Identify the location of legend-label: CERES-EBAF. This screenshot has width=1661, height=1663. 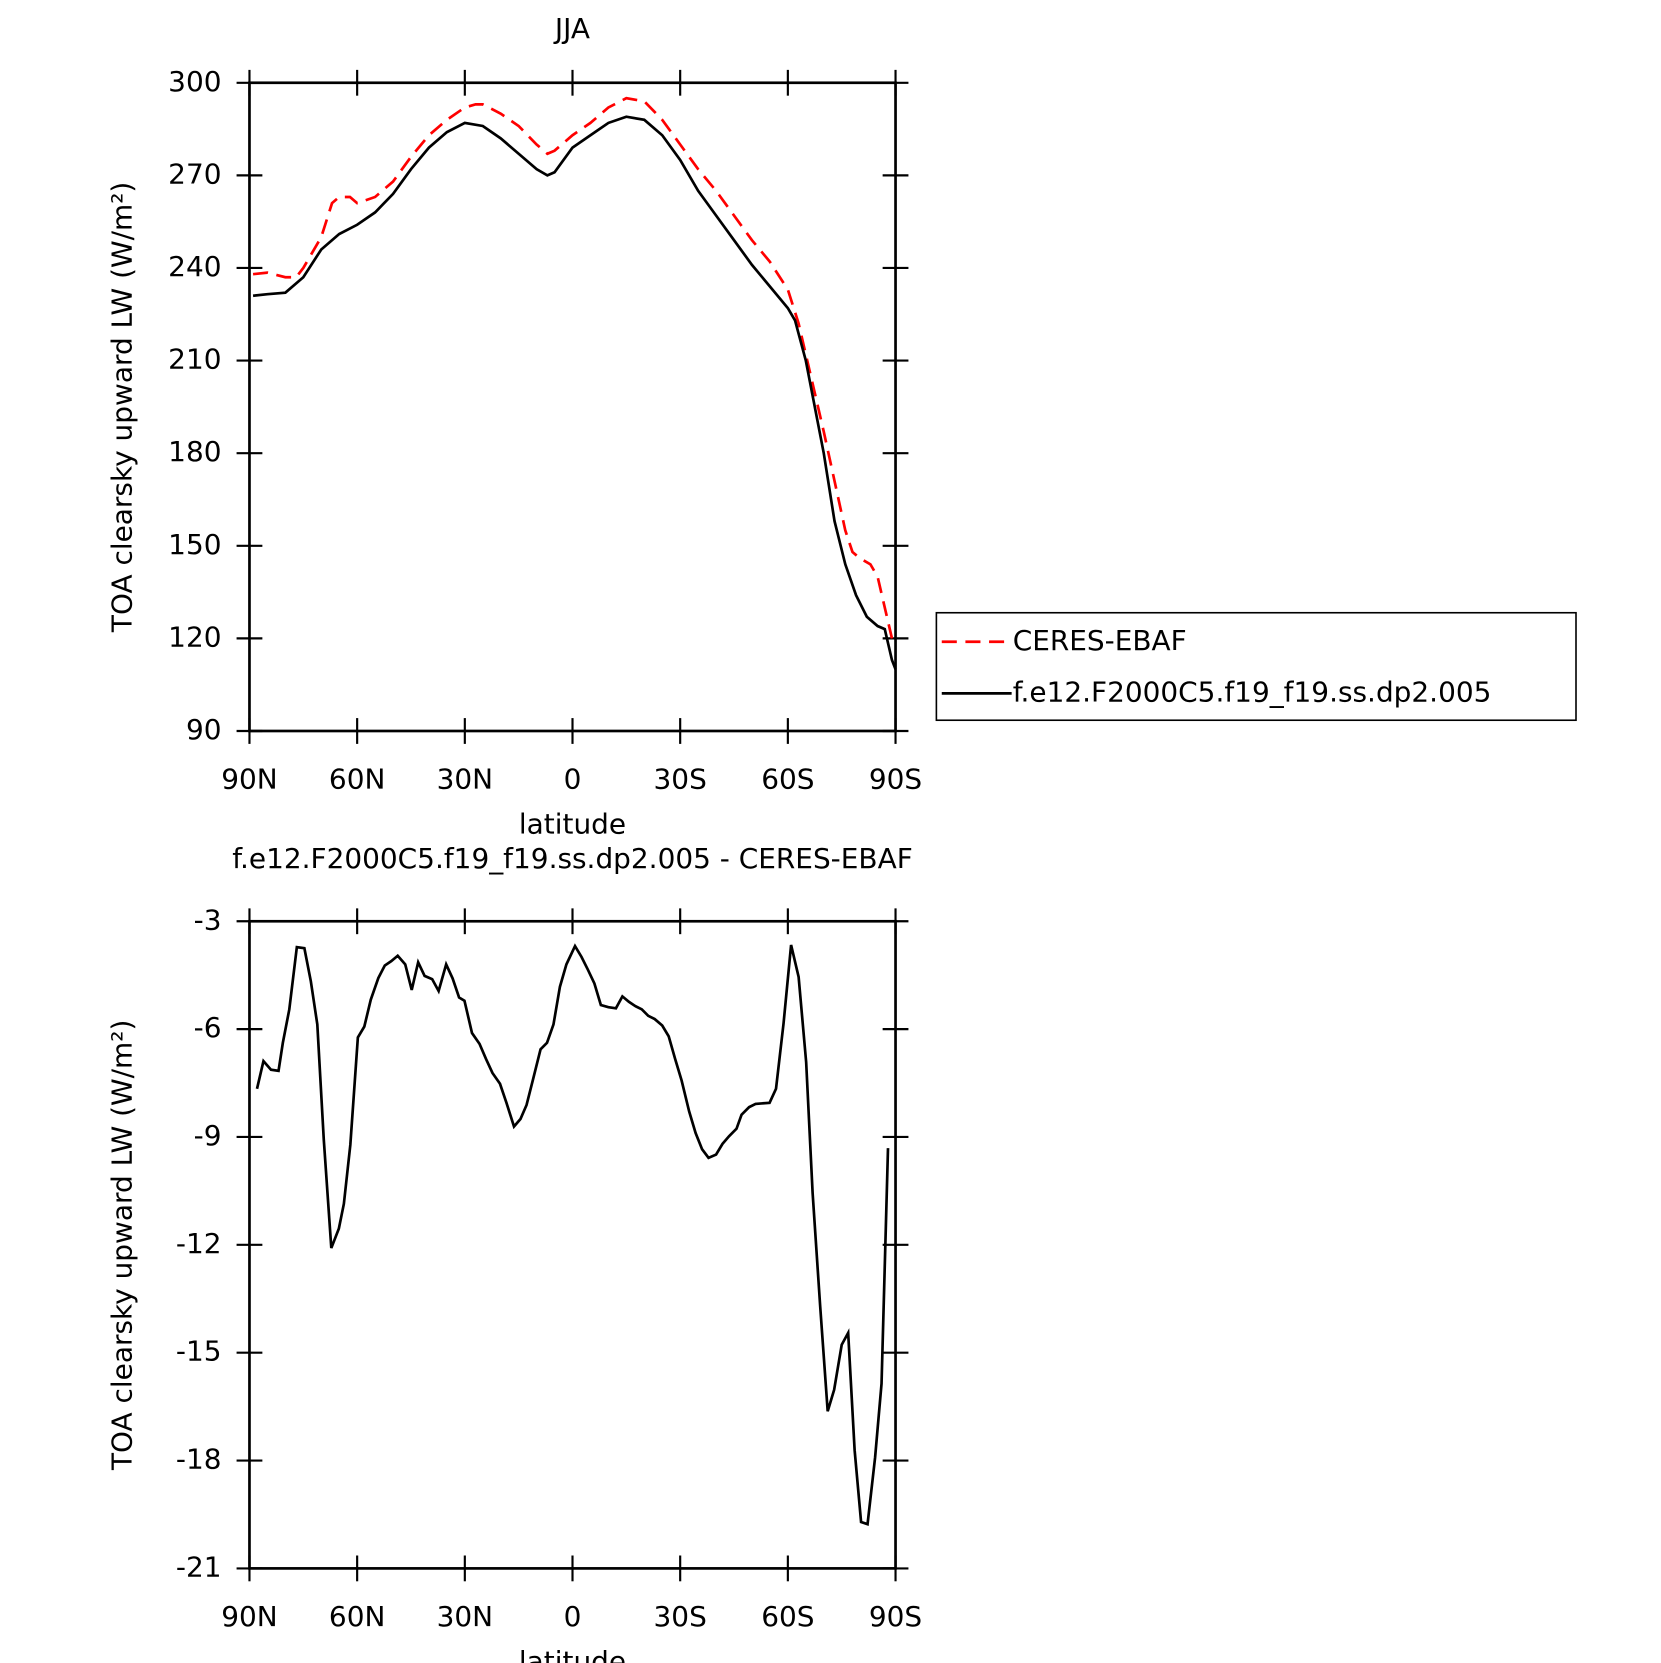
(1100, 640).